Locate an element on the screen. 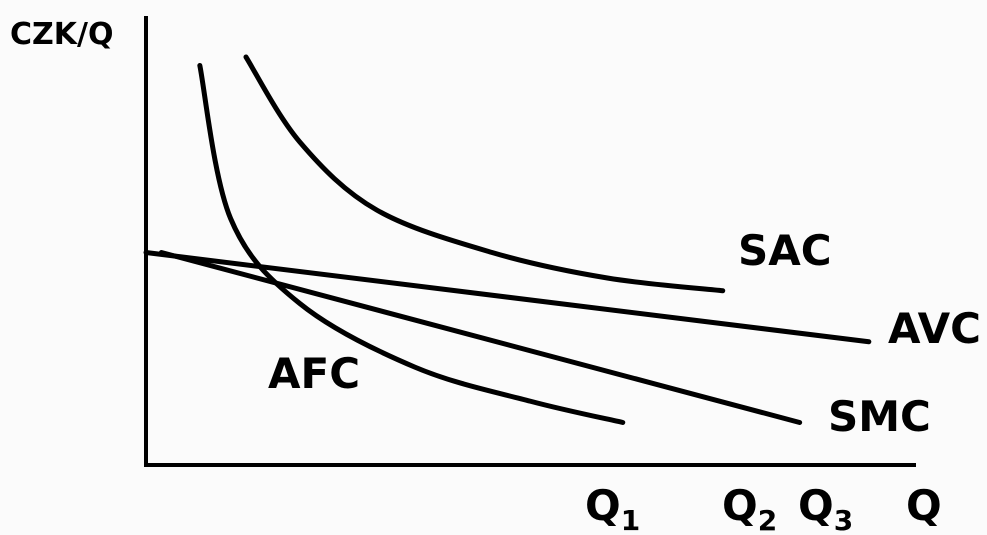 The width and height of the screenshot is (987, 535). avc-curve is located at coordinates (507, 297).